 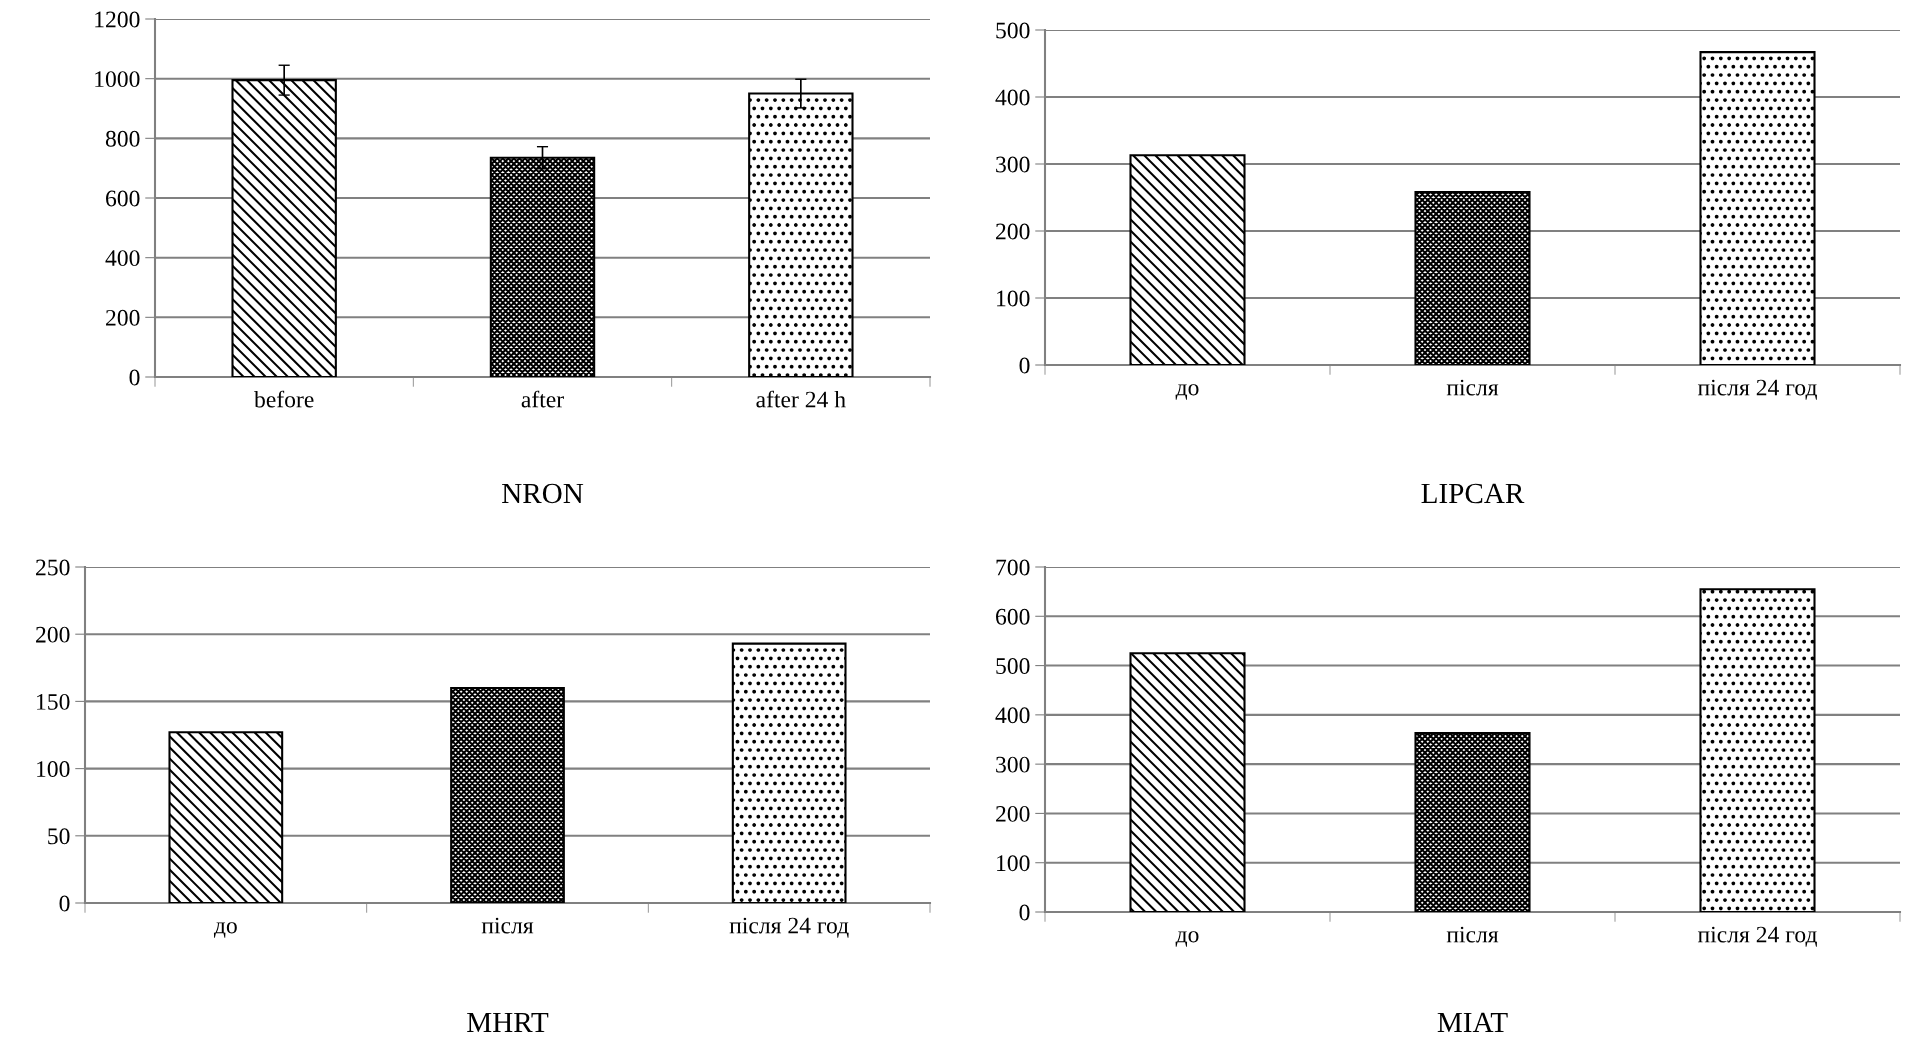 I want to click on y-tick-label: 1000, so click(x=117, y=79).